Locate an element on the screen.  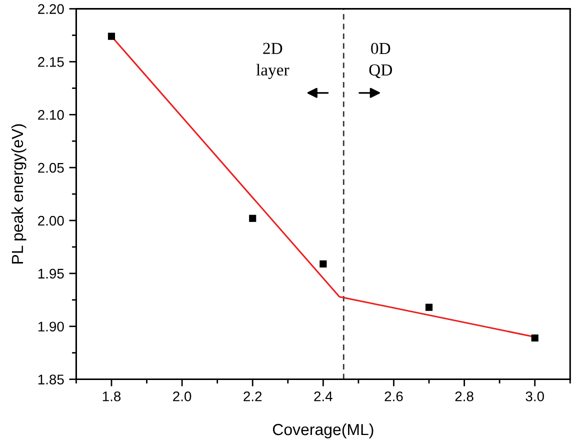
y-tick-label: 2.05 is located at coordinates (51, 167).